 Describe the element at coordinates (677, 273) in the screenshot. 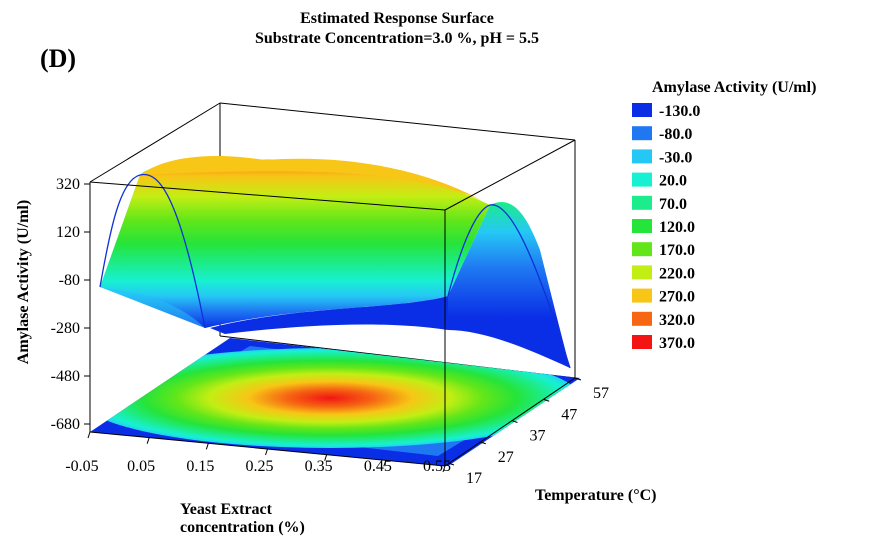

I see `legend-label: 220.0` at that location.